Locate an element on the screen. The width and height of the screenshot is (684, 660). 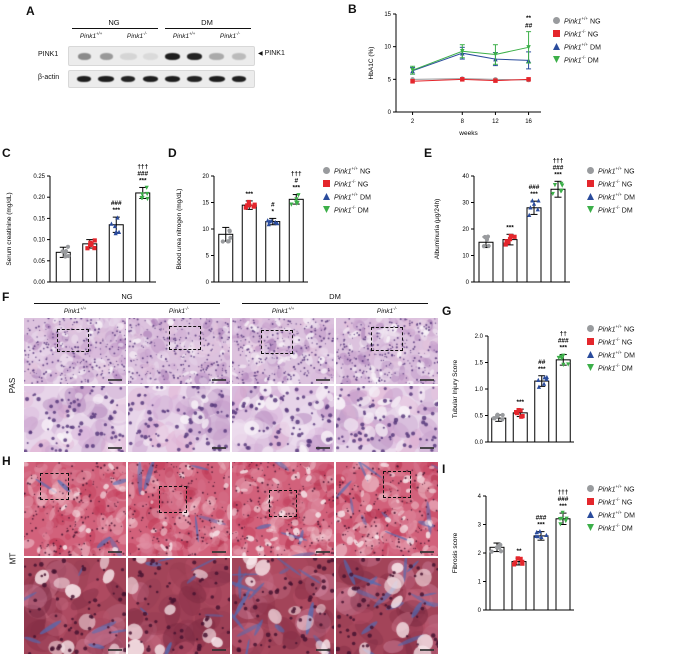
svg-text: 1.5 is located at coordinates (479, 364).